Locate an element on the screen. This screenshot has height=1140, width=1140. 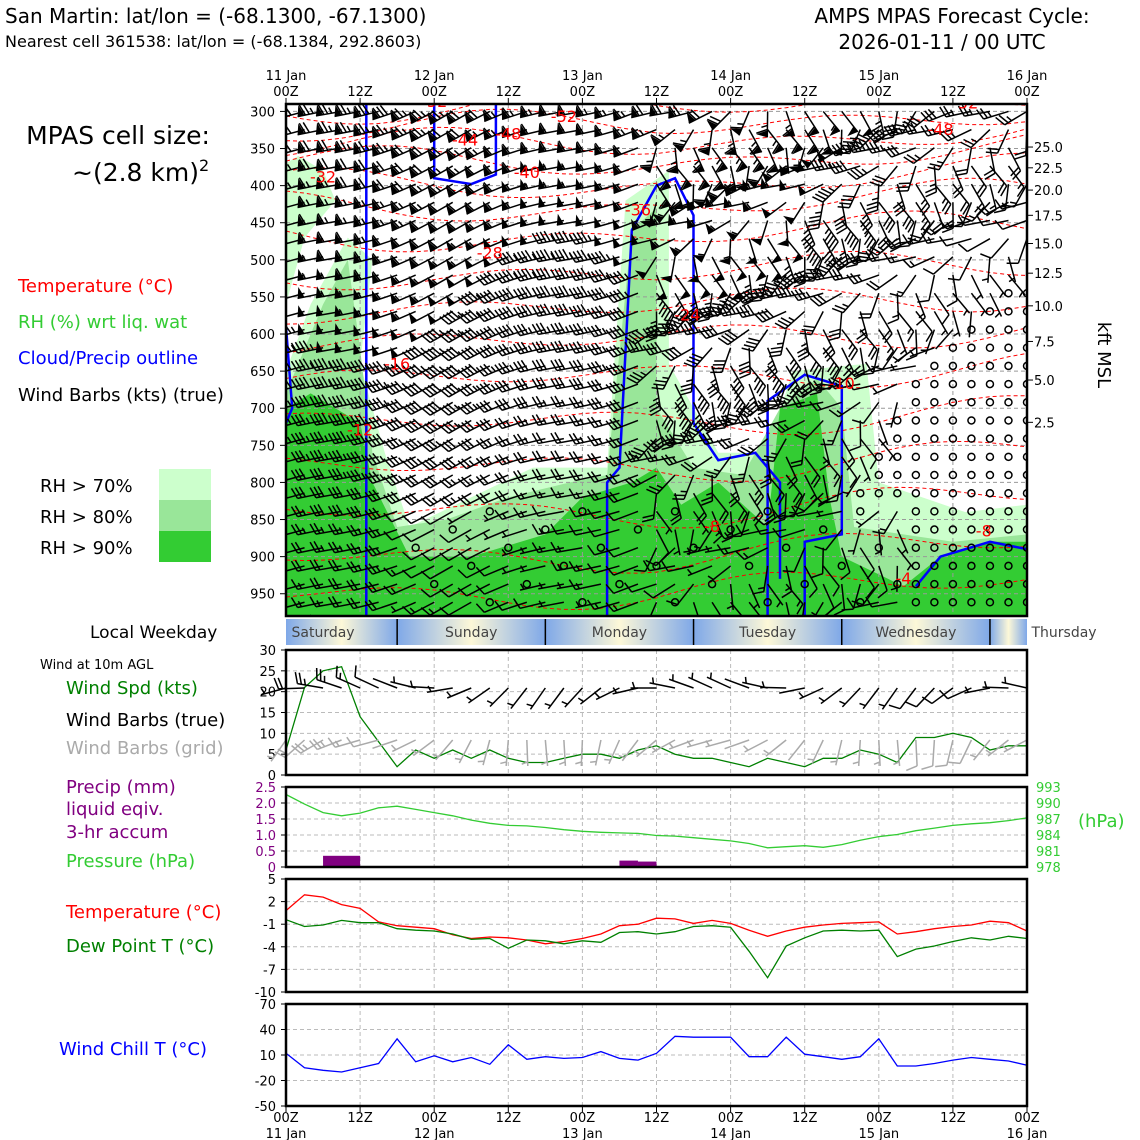
pressure-tick-label: 300 is located at coordinates (262, 112).